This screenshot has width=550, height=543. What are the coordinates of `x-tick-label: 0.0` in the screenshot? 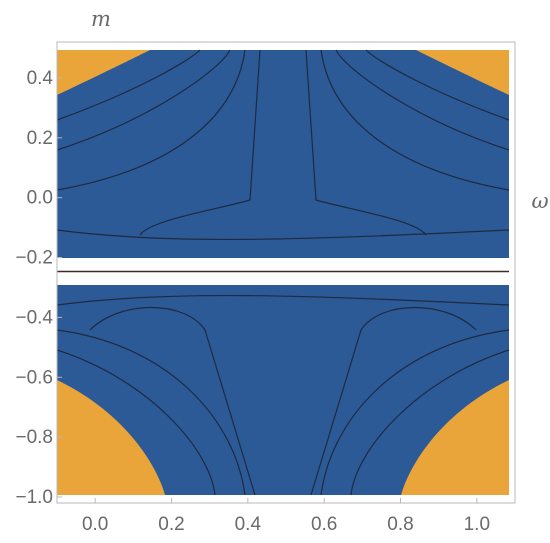 It's located at (95, 524).